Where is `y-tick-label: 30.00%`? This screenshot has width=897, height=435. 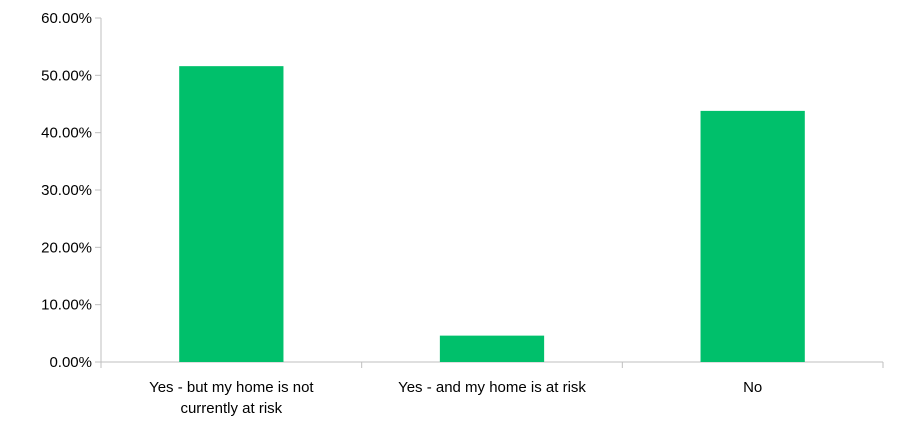 y-tick-label: 30.00% is located at coordinates (66, 190).